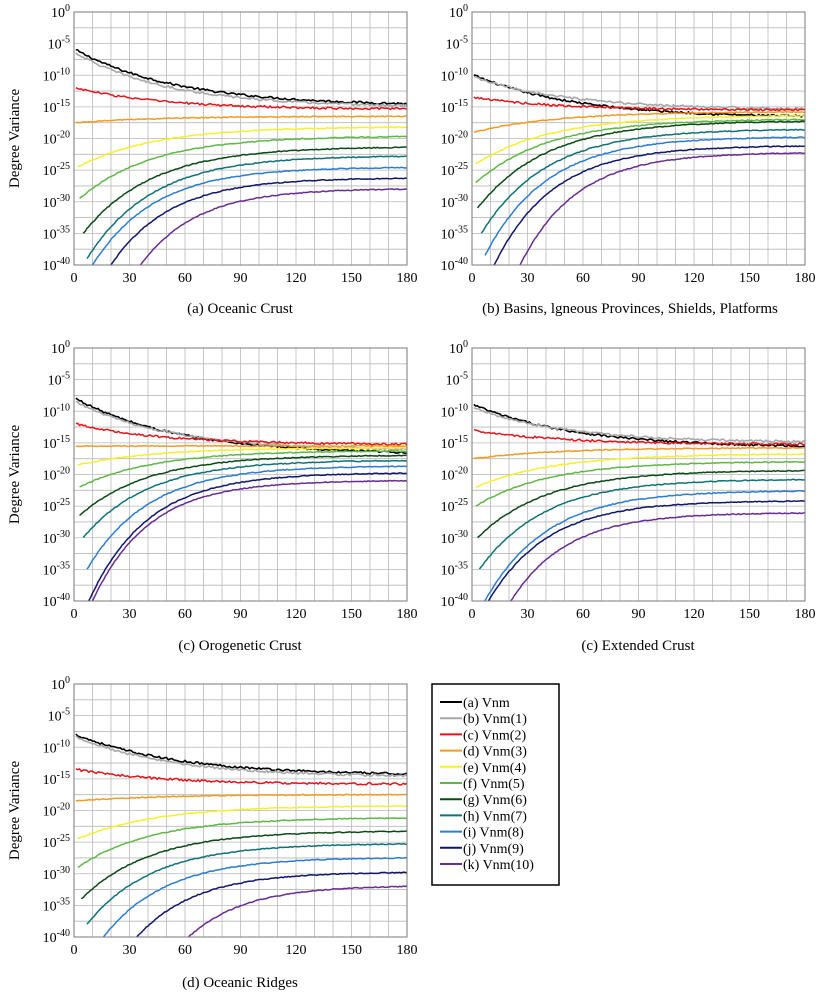  Describe the element at coordinates (15, 475) in the screenshot. I see `y-axis-label: Degree Variance` at that location.